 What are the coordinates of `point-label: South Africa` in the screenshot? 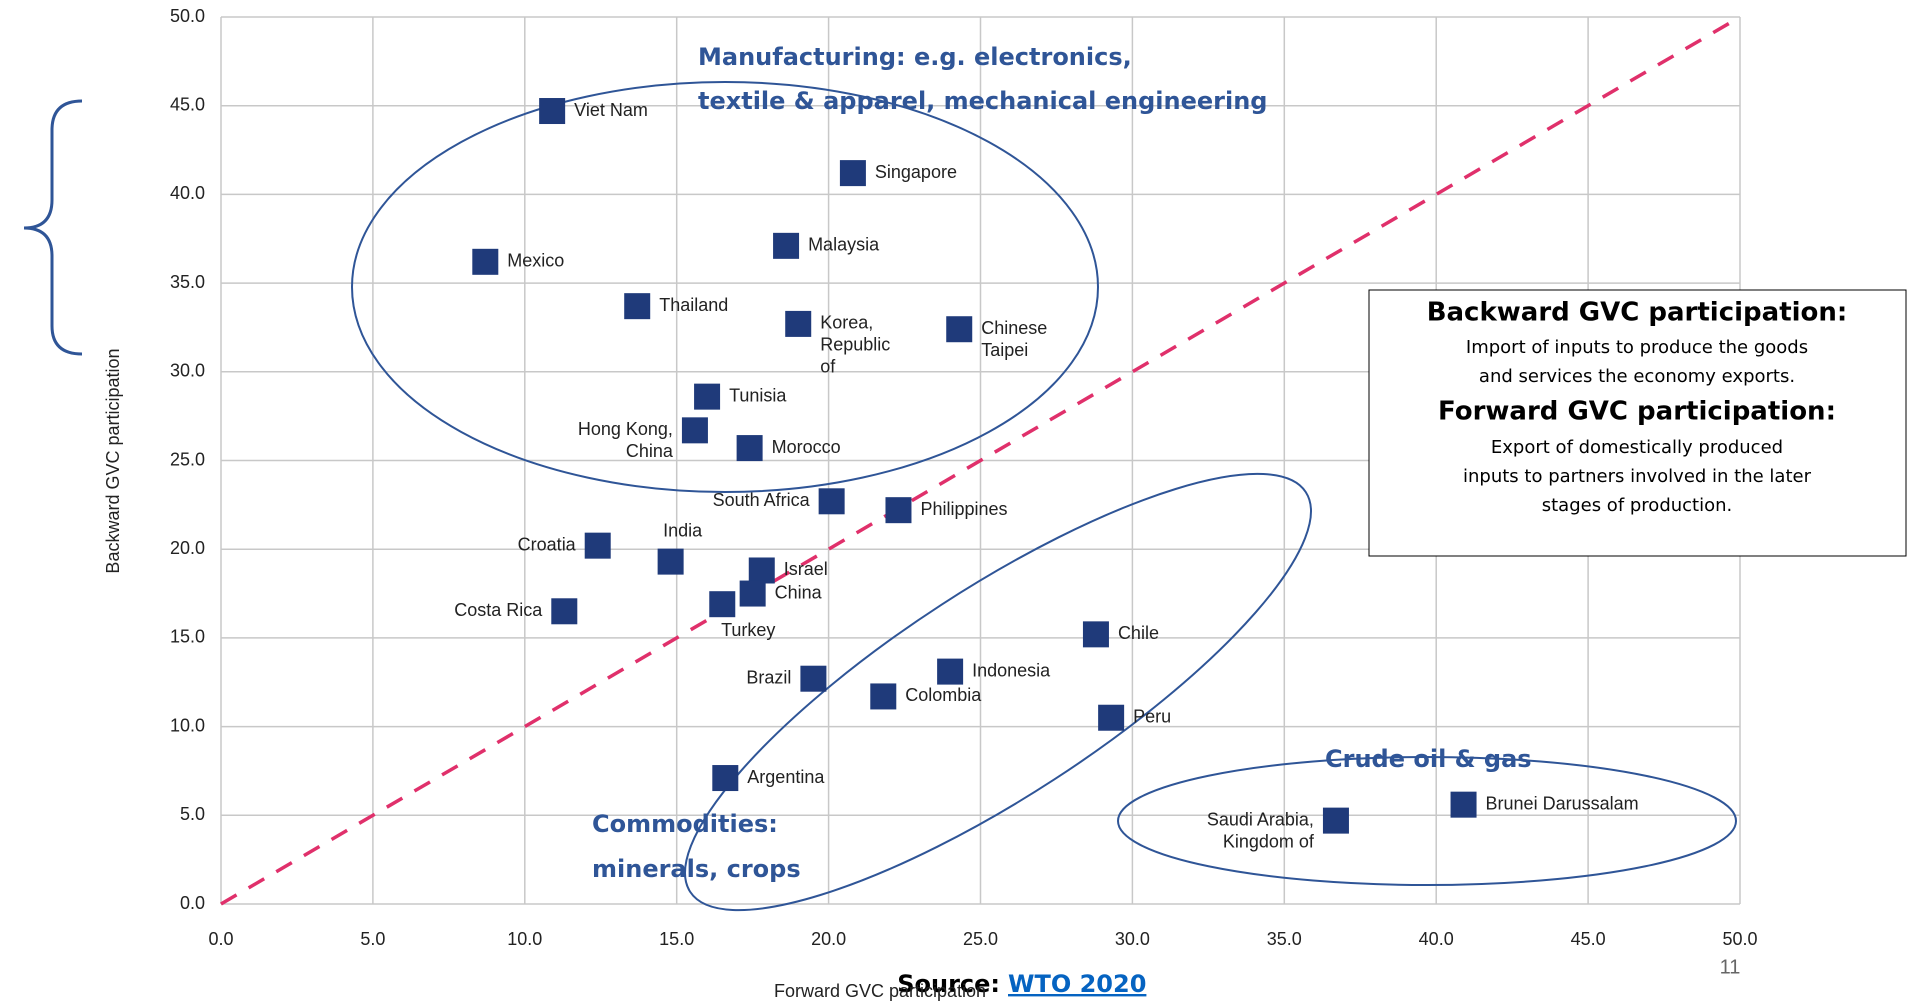 It's located at (762, 500).